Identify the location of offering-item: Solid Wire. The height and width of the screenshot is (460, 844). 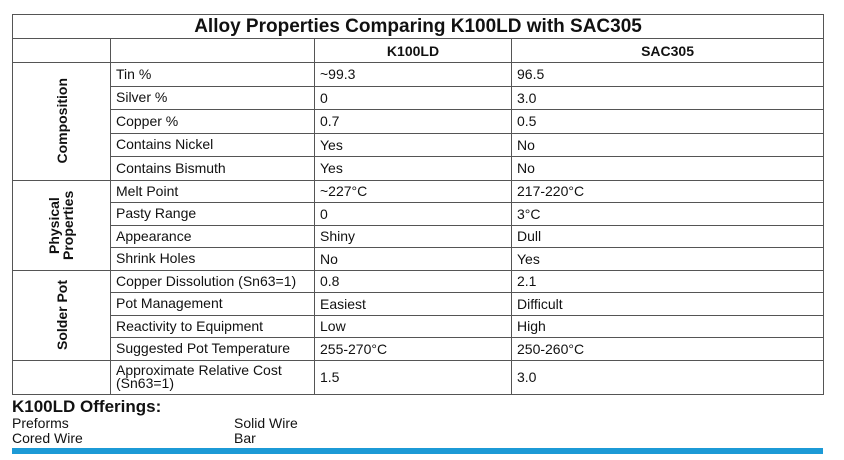
(266, 423).